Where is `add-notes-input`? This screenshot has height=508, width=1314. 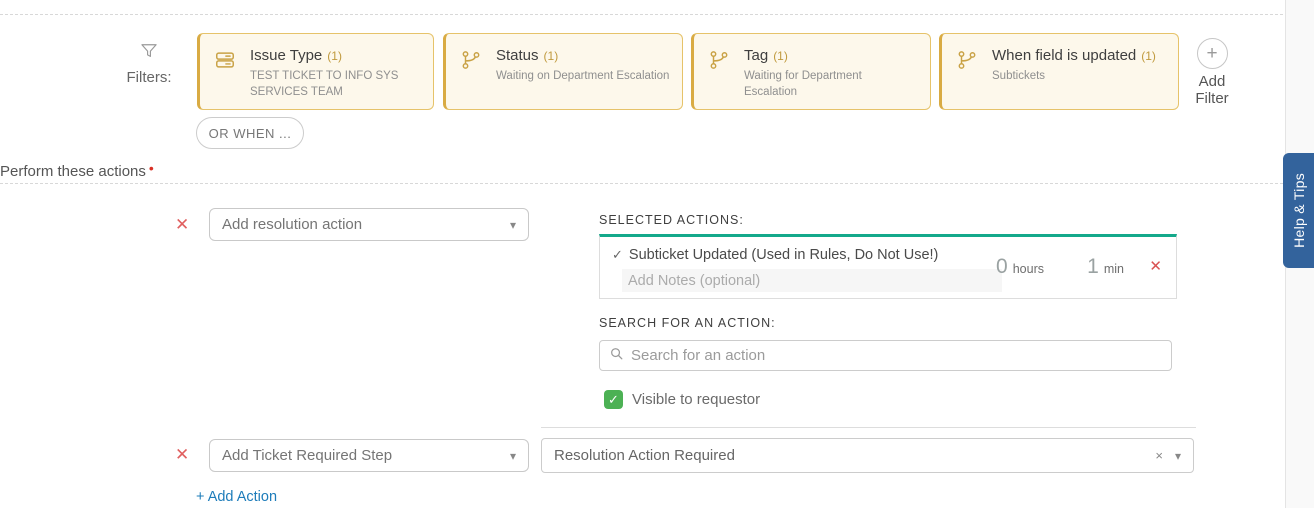
add-notes-input is located at coordinates (812, 280).